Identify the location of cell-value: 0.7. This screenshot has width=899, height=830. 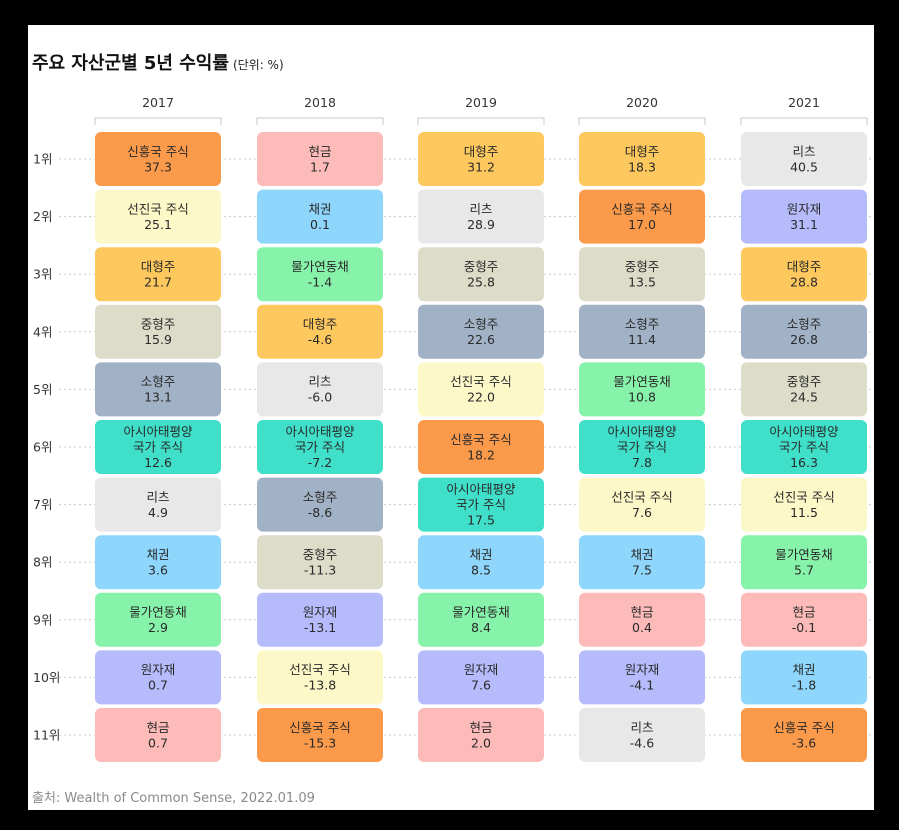
(158, 742).